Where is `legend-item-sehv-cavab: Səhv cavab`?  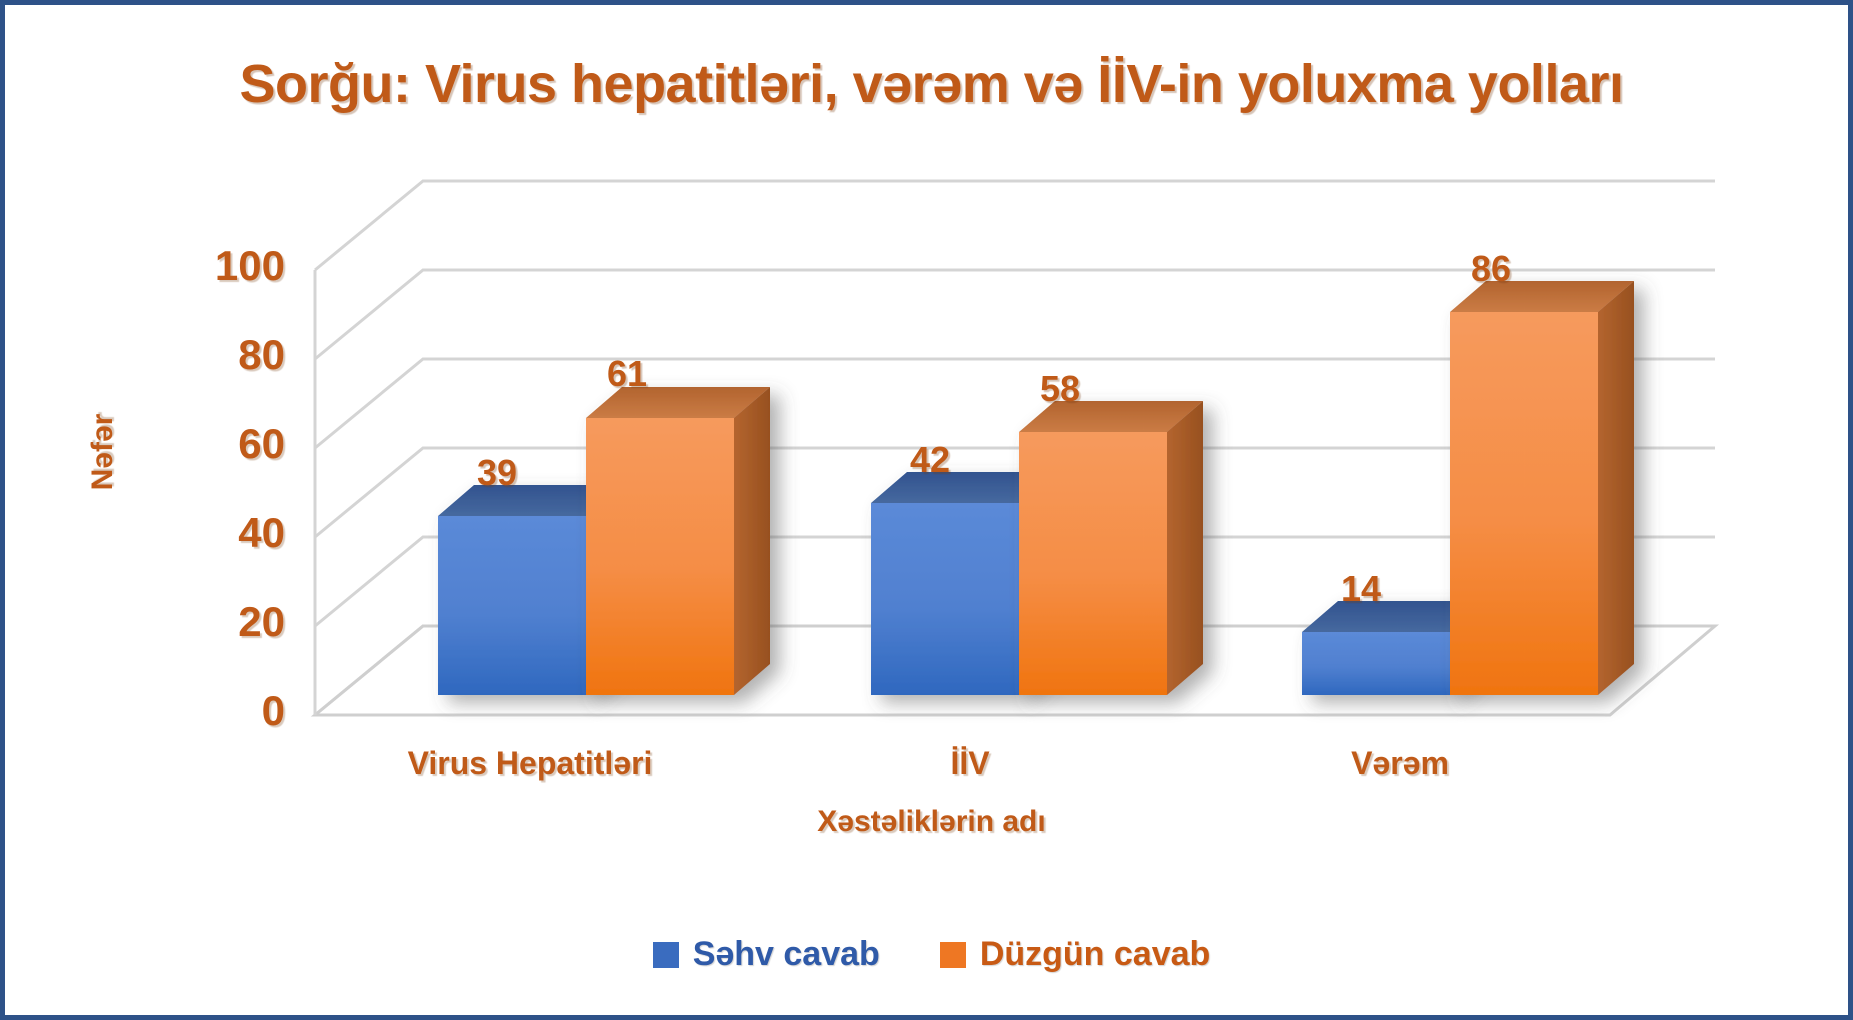
legend-item-sehv-cavab: Səhv cavab is located at coordinates (766, 954).